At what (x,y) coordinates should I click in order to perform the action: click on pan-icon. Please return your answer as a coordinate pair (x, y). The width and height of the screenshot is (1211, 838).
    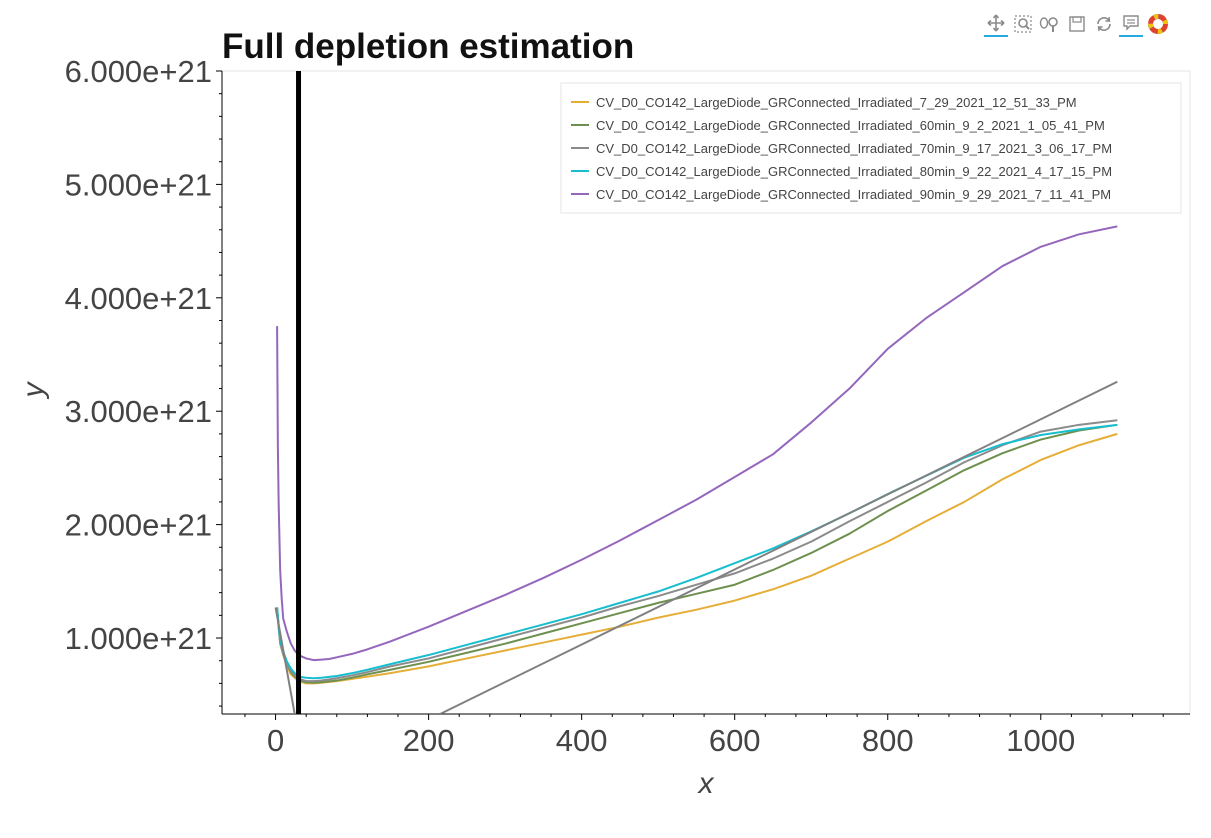
    Looking at the image, I should click on (996, 23).